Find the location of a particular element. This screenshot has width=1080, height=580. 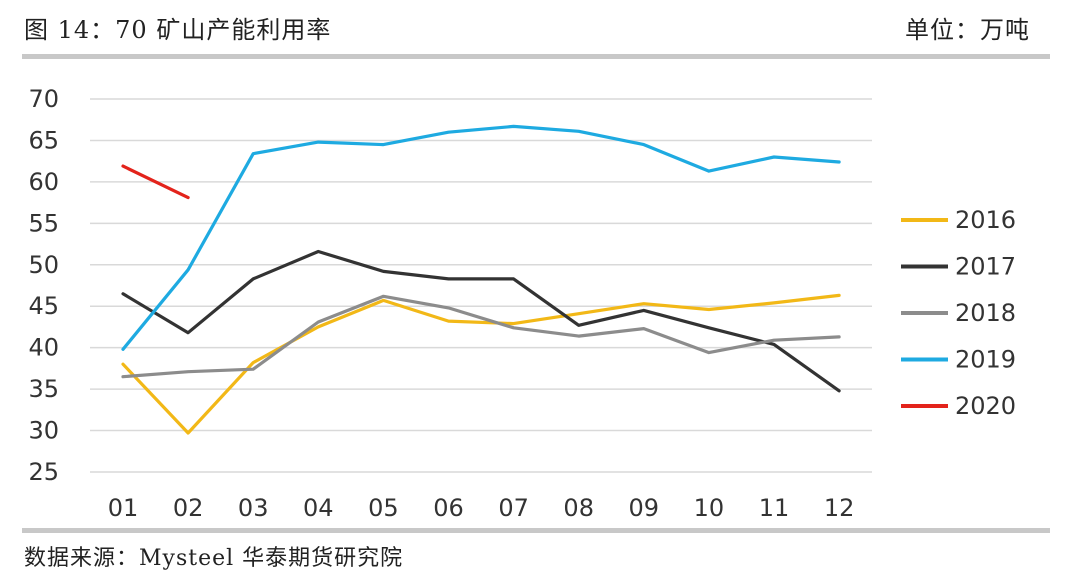

legend-item-2016: 2016 is located at coordinates (958, 220).